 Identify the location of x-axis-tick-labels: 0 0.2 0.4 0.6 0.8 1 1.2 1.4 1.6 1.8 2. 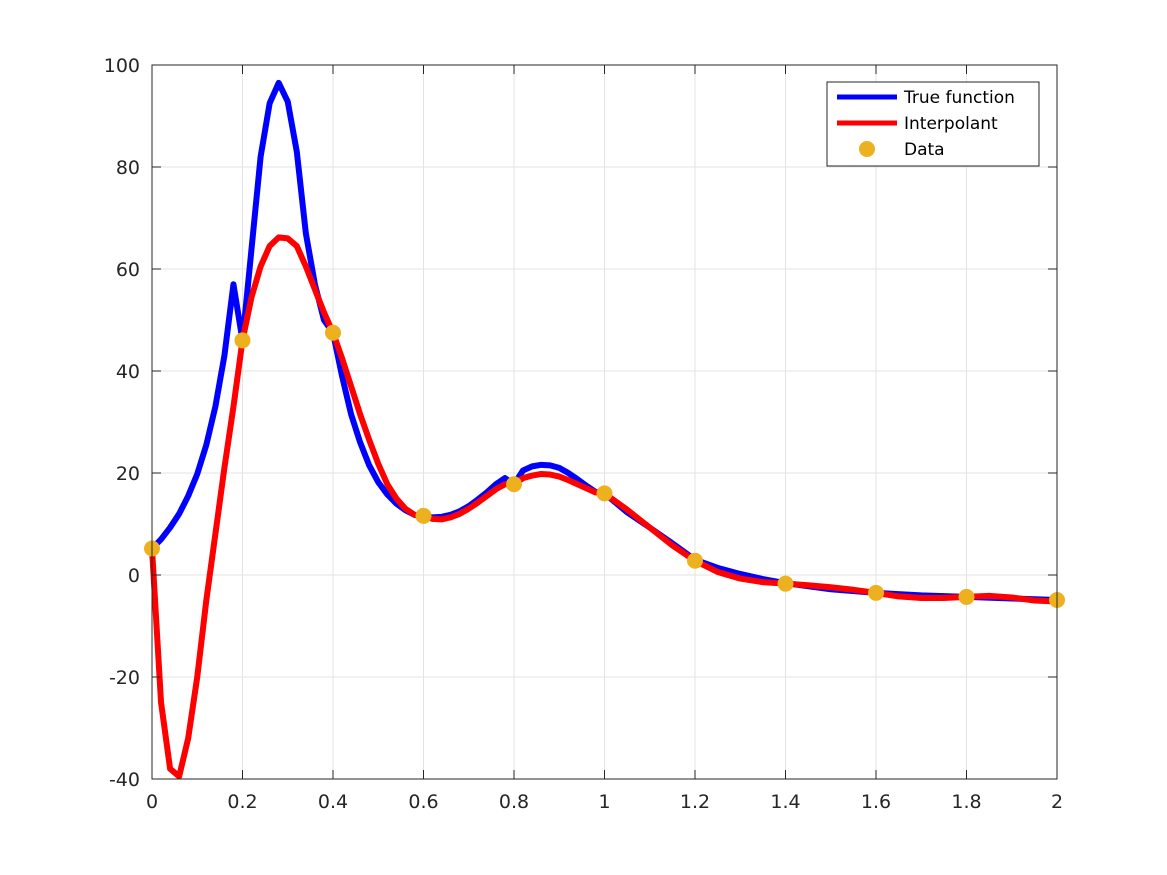
(604, 802).